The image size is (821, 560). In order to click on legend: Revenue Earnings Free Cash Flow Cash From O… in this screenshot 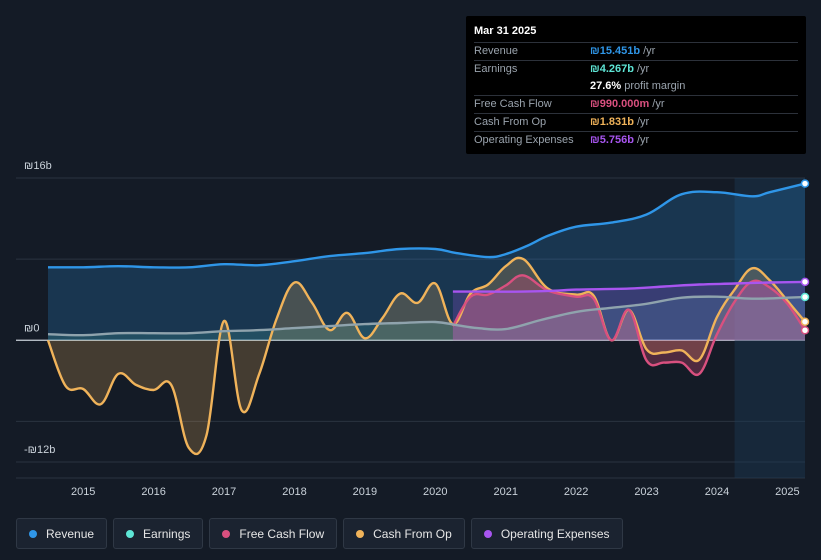, I will do `click(319, 533)`.